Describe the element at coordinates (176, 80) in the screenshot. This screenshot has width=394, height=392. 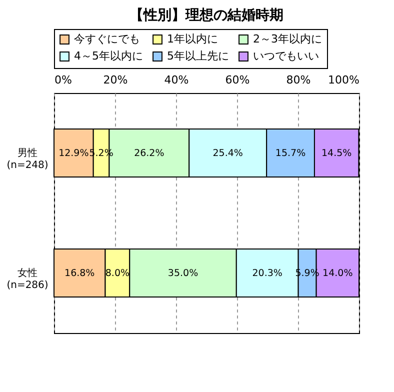
I see `x-tick-label: 40%` at that location.